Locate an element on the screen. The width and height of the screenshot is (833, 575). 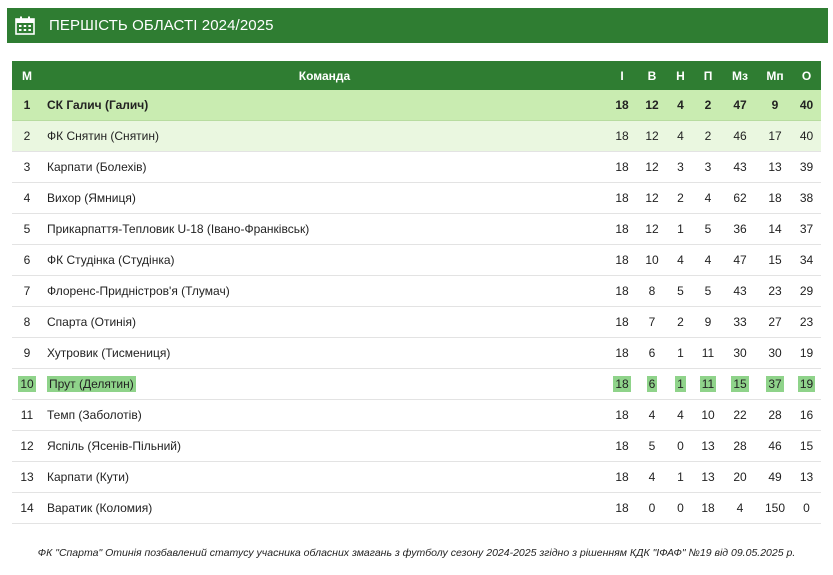
cell-team-value: Флоренс-Придністров'я (Тлумач) is located at coordinates (138, 291).